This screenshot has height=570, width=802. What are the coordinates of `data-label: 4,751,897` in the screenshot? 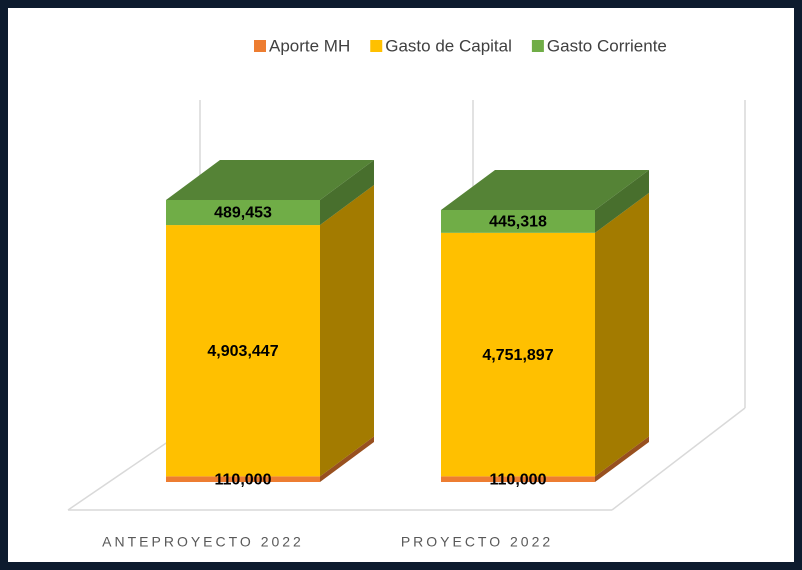 It's located at (517, 355).